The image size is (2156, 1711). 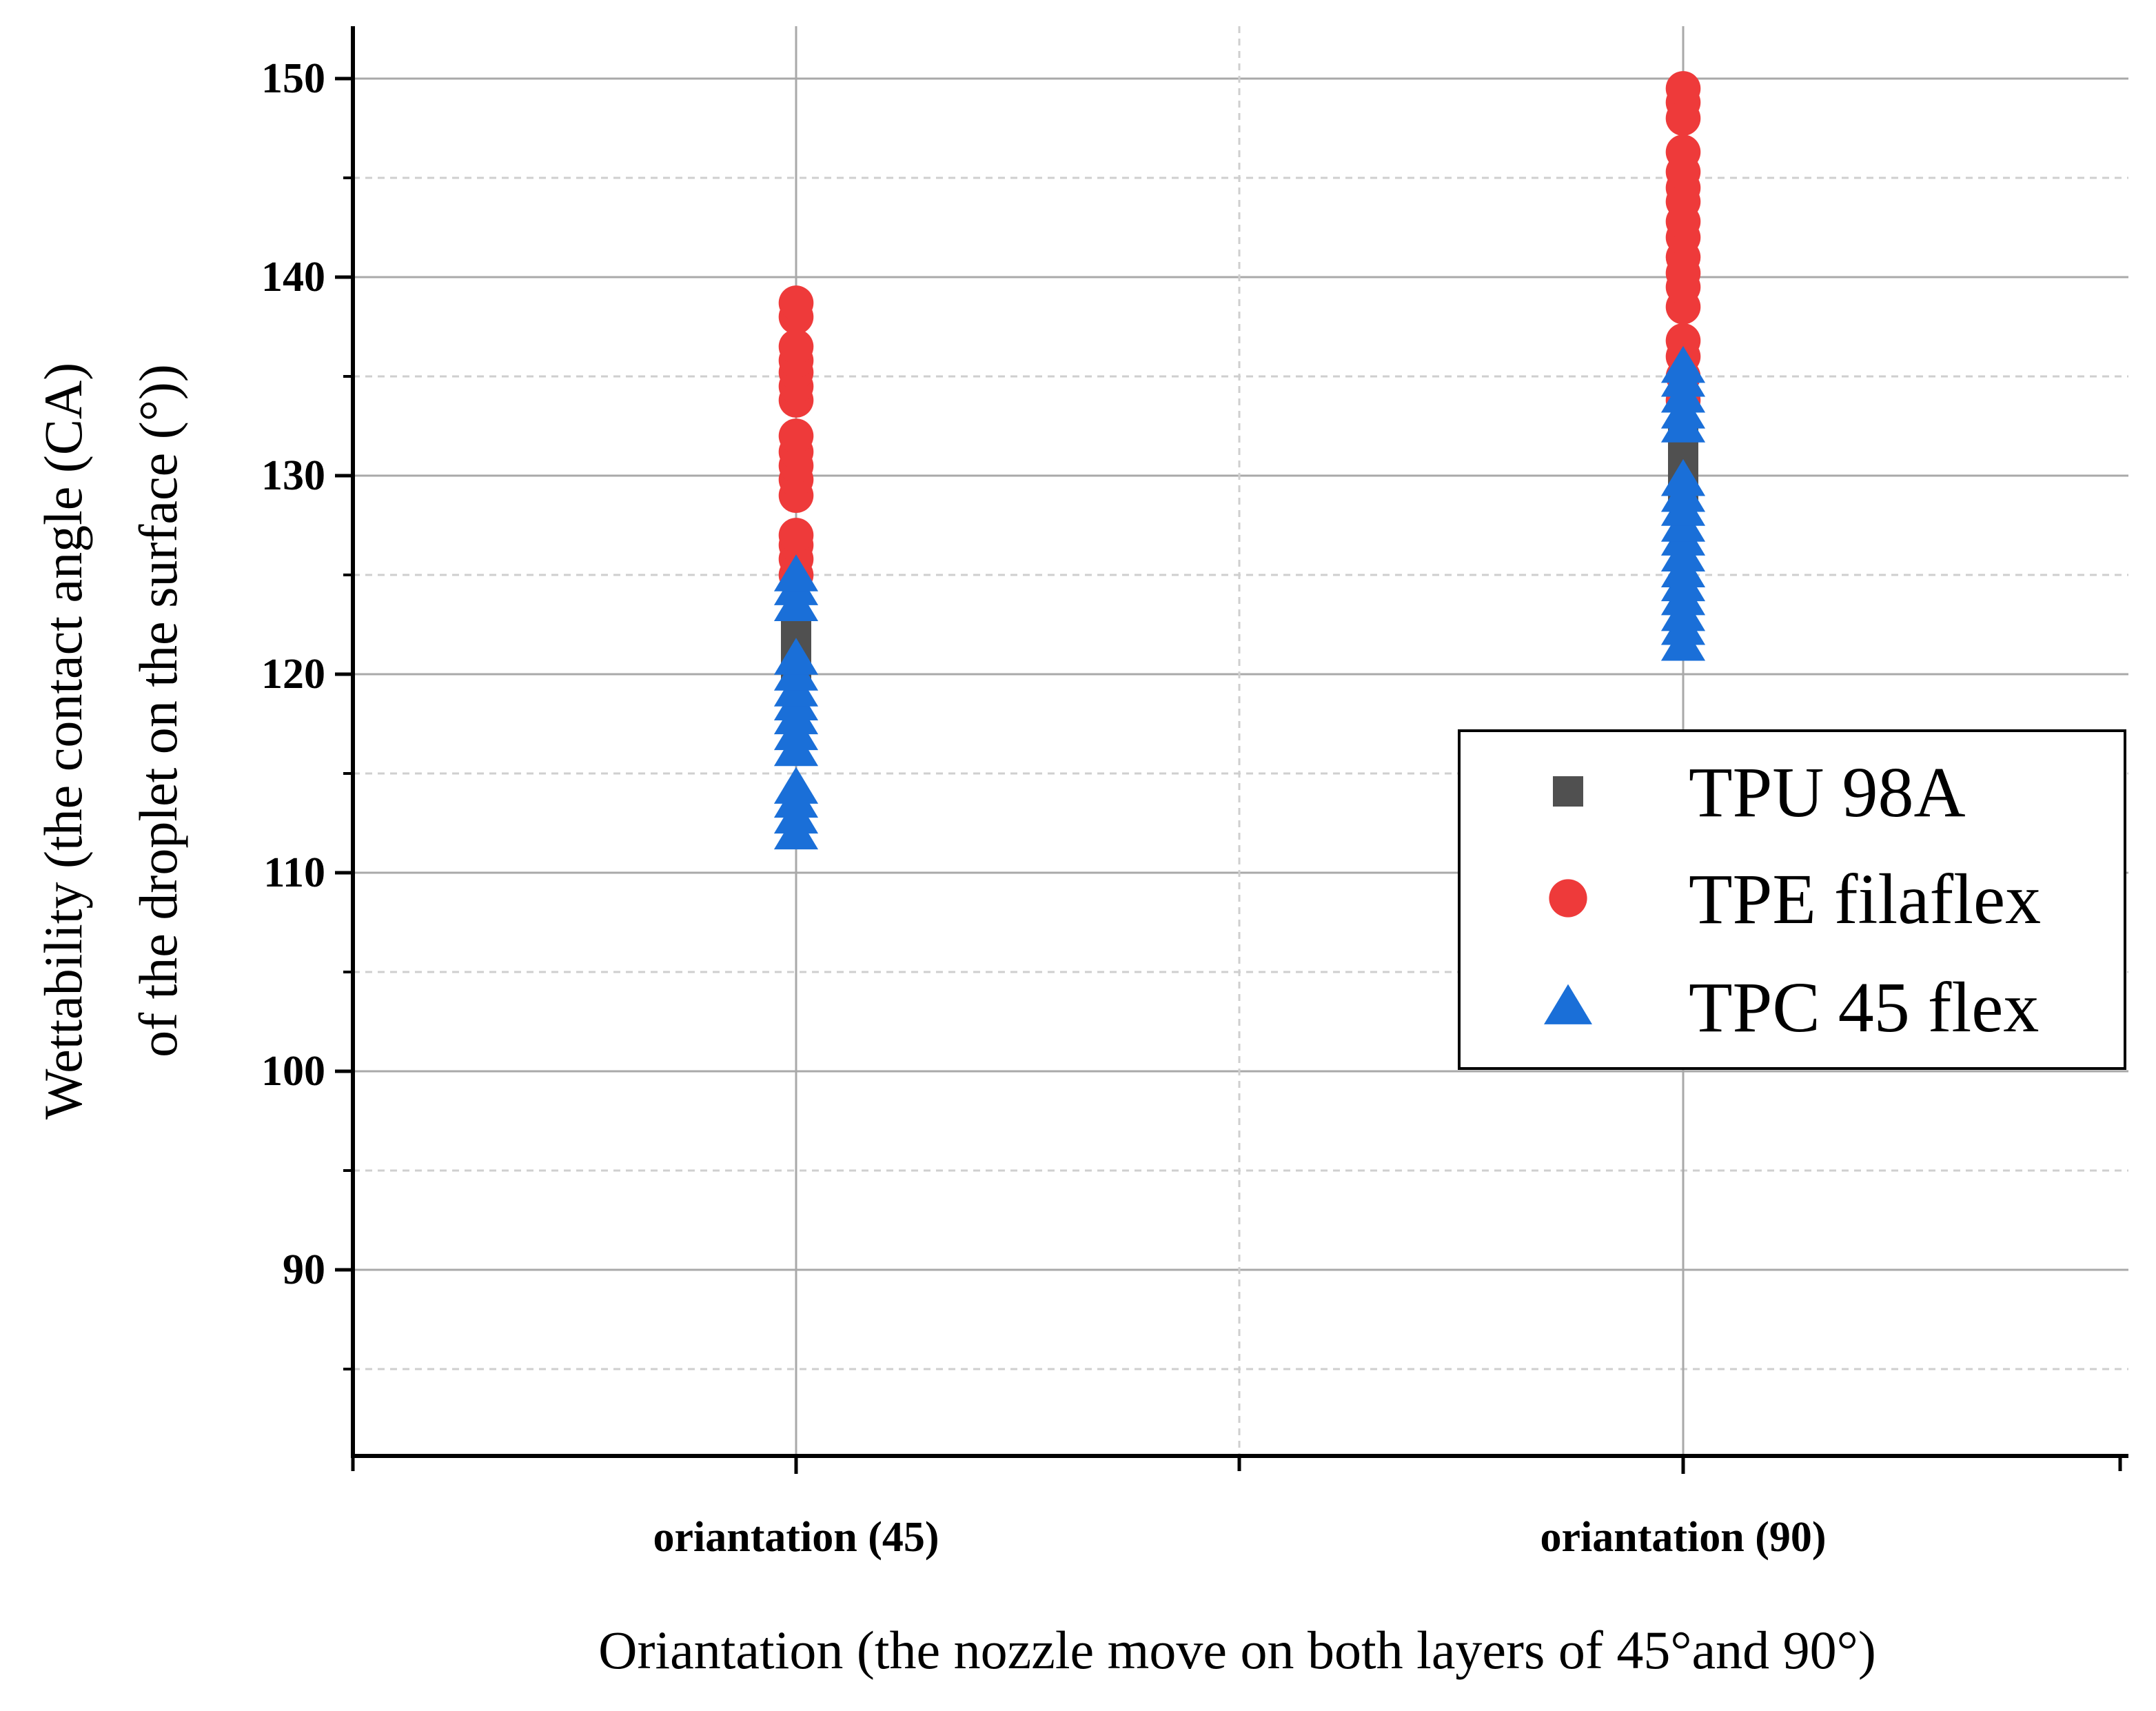 What do you see at coordinates (1864, 1007) in the screenshot?
I see `legend-label-tpc-45-flex: TPC 45 flex` at bounding box center [1864, 1007].